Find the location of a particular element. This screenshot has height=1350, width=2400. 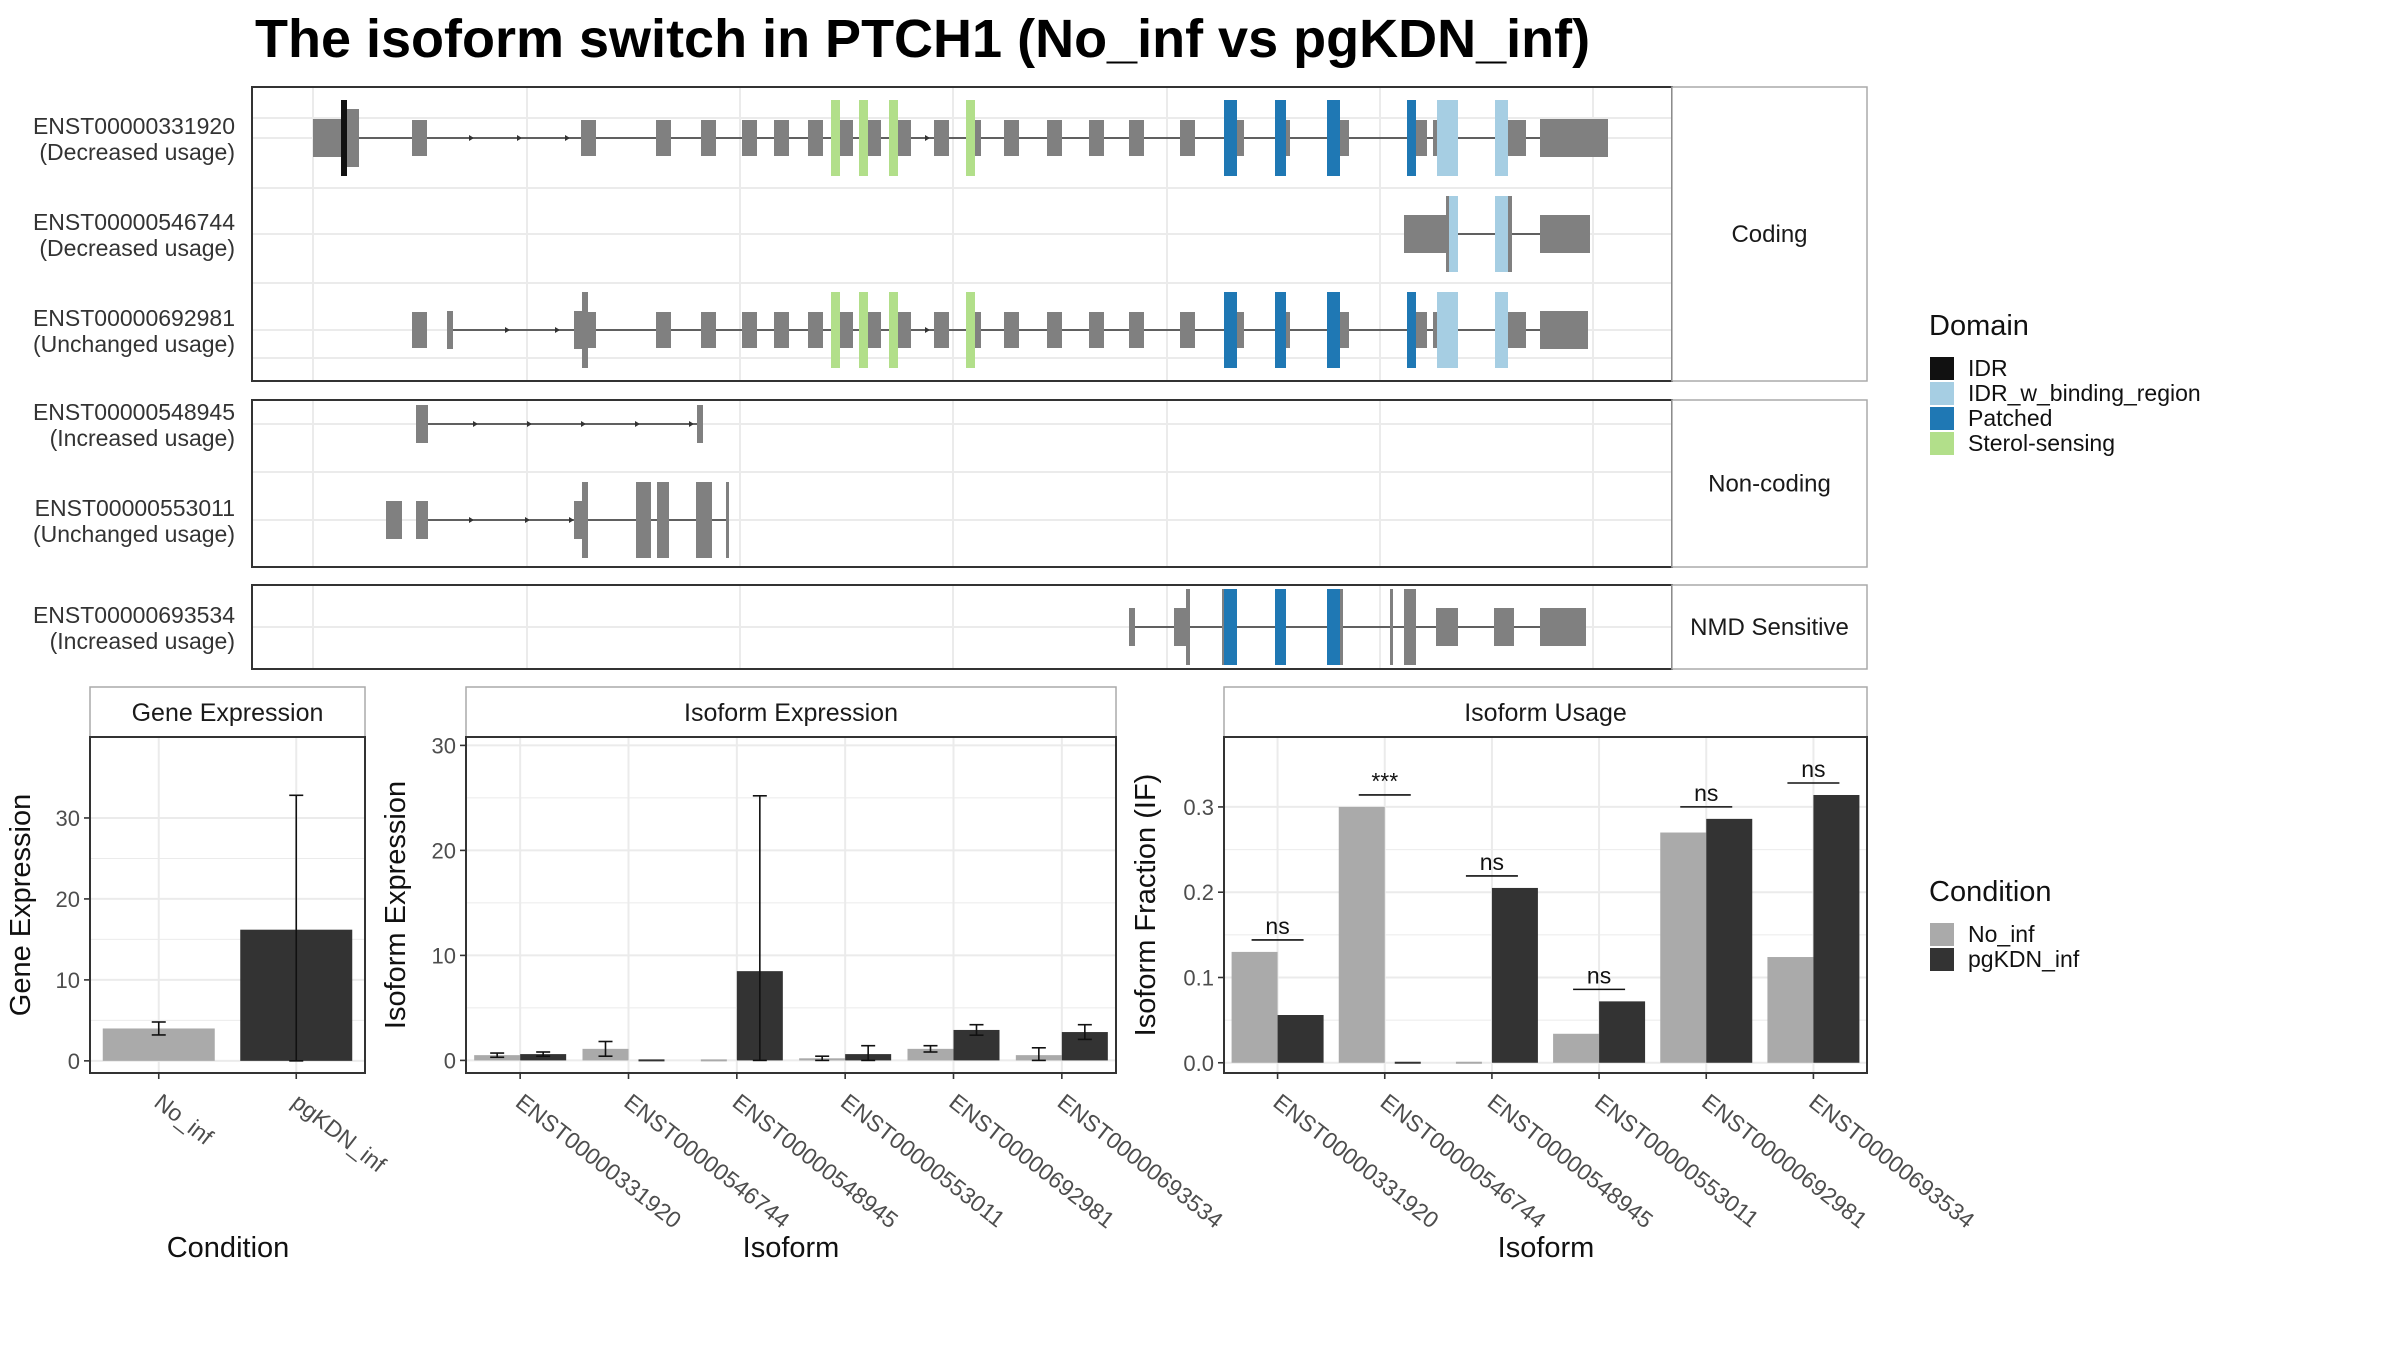

domain-legend-label: IDR is located at coordinates (1988, 368).